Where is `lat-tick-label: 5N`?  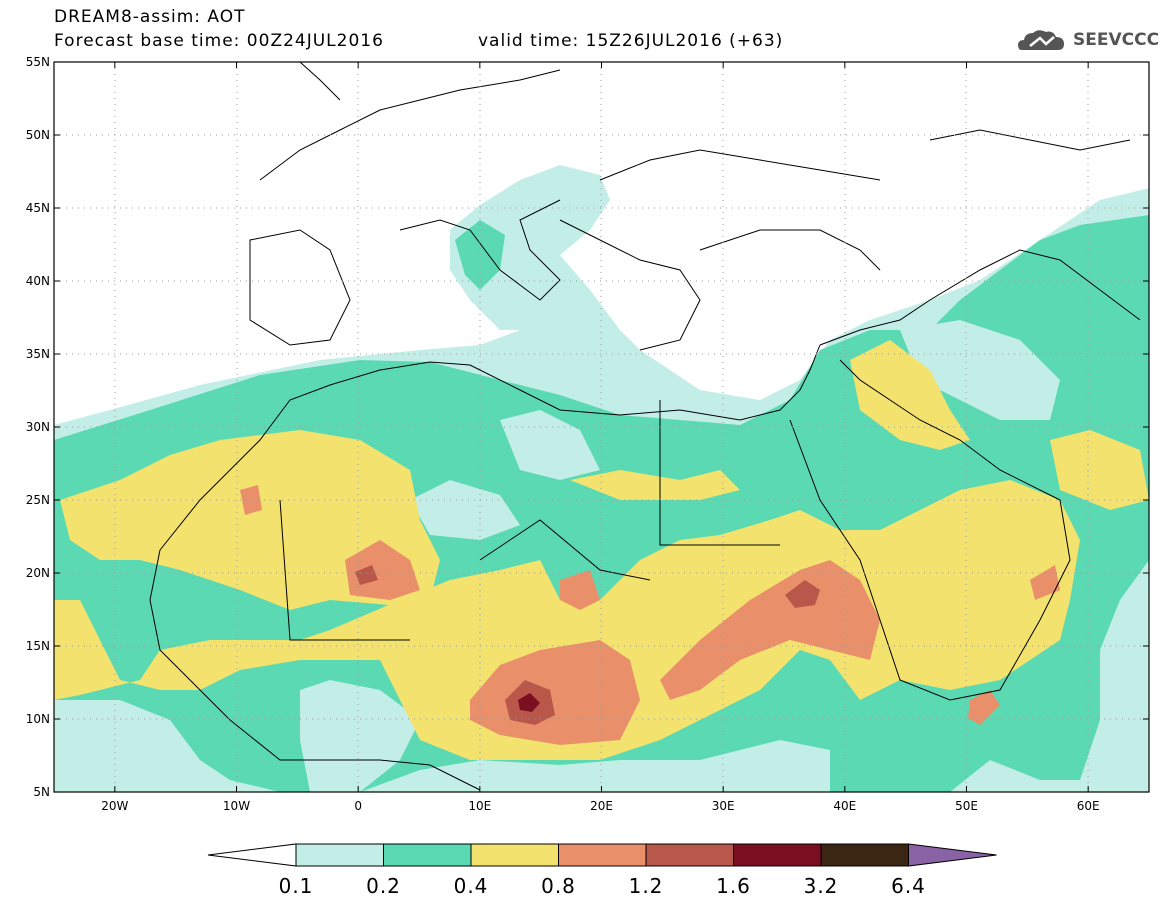
lat-tick-label: 5N is located at coordinates (41, 792).